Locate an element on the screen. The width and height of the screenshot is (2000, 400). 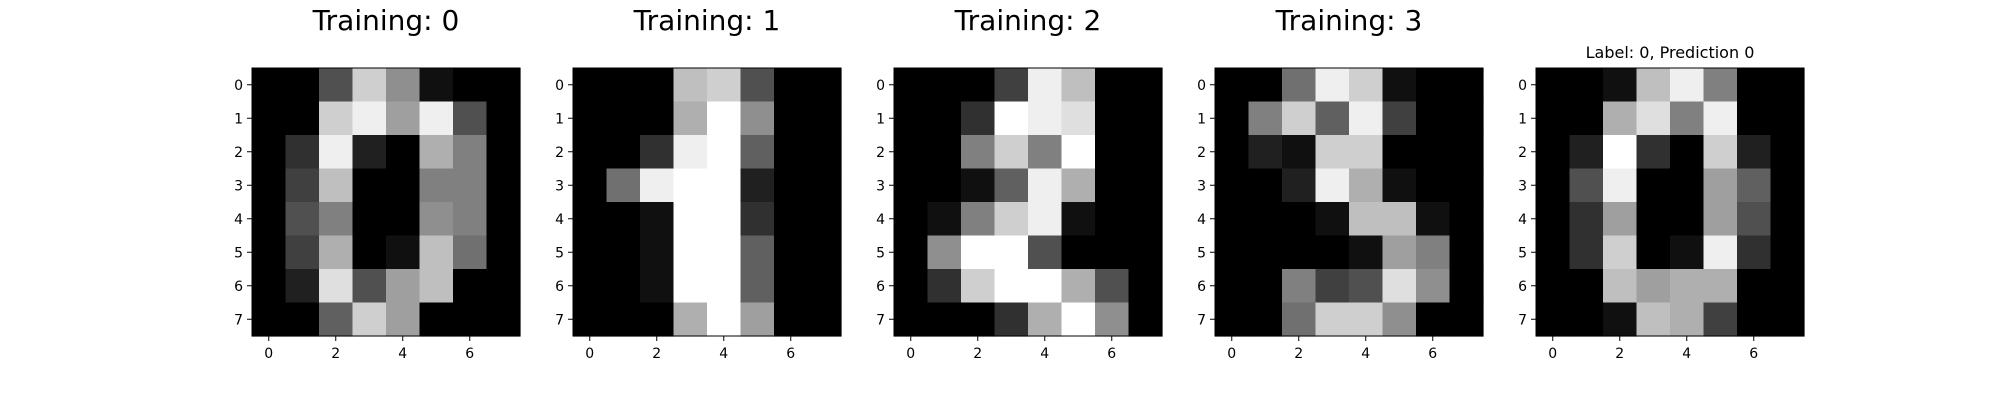
y-tick-label: 5 is located at coordinates (559, 253).